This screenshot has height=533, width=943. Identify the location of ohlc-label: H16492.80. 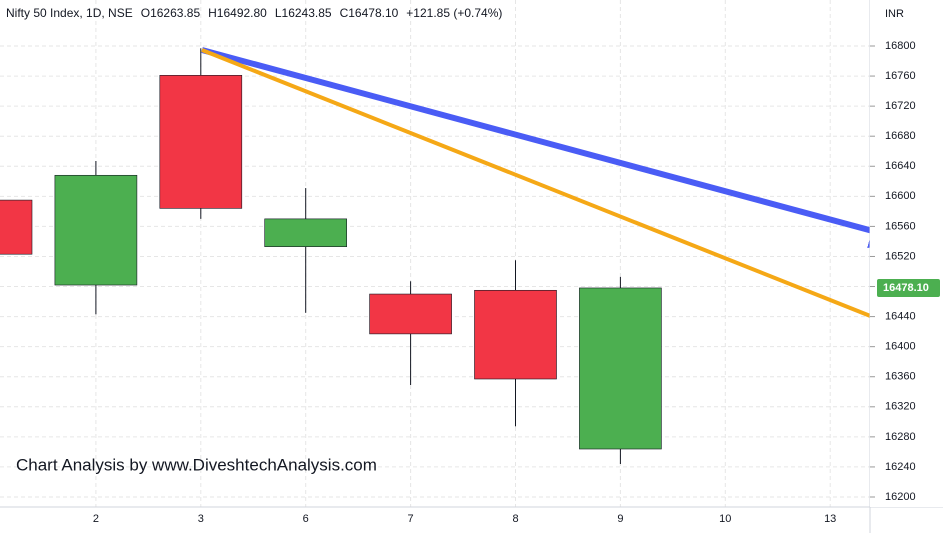
(237, 13).